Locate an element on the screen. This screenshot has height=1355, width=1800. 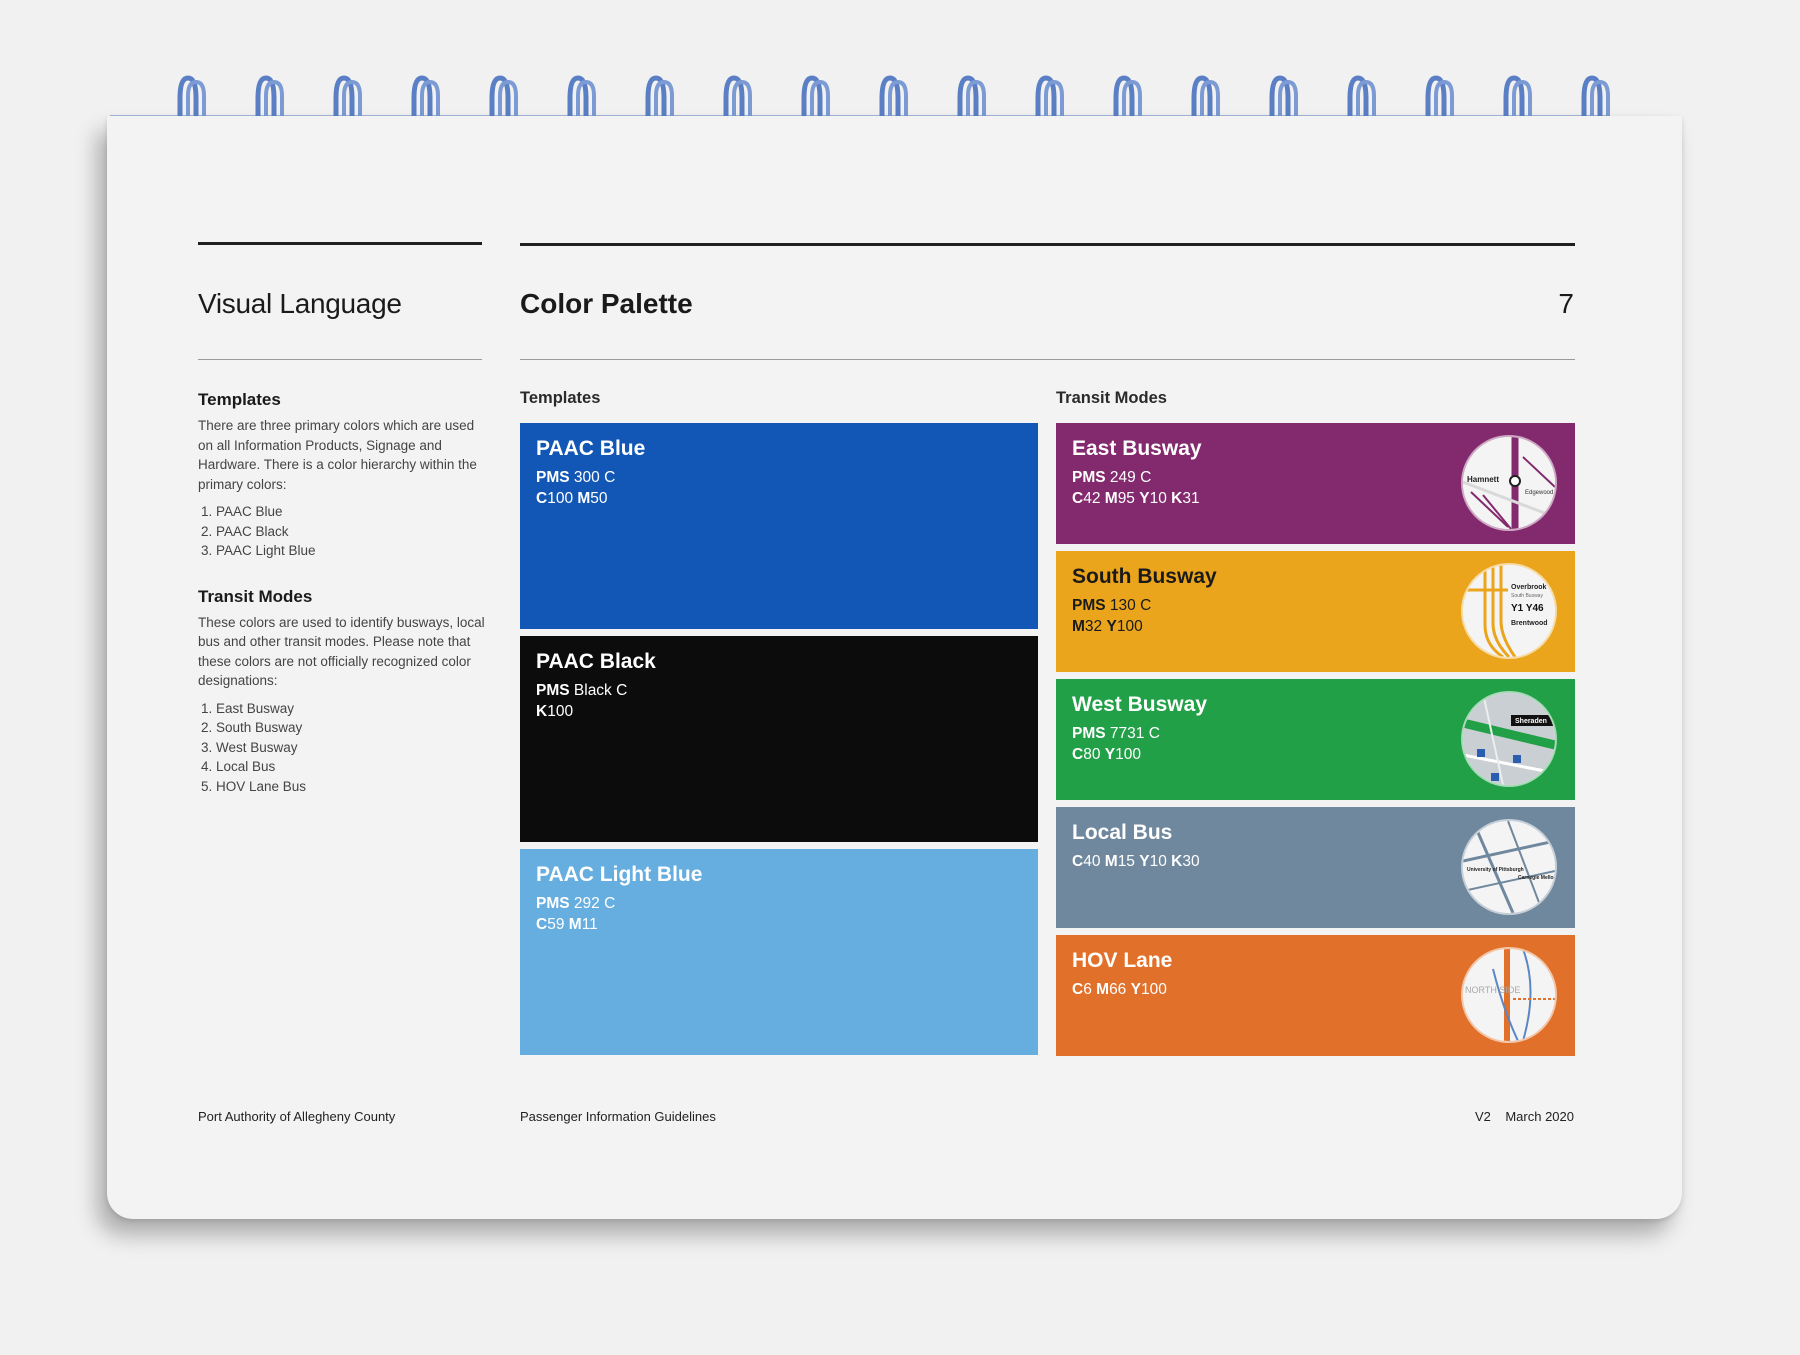
transit-modes-heading: Transit Modes is located at coordinates (255, 596).